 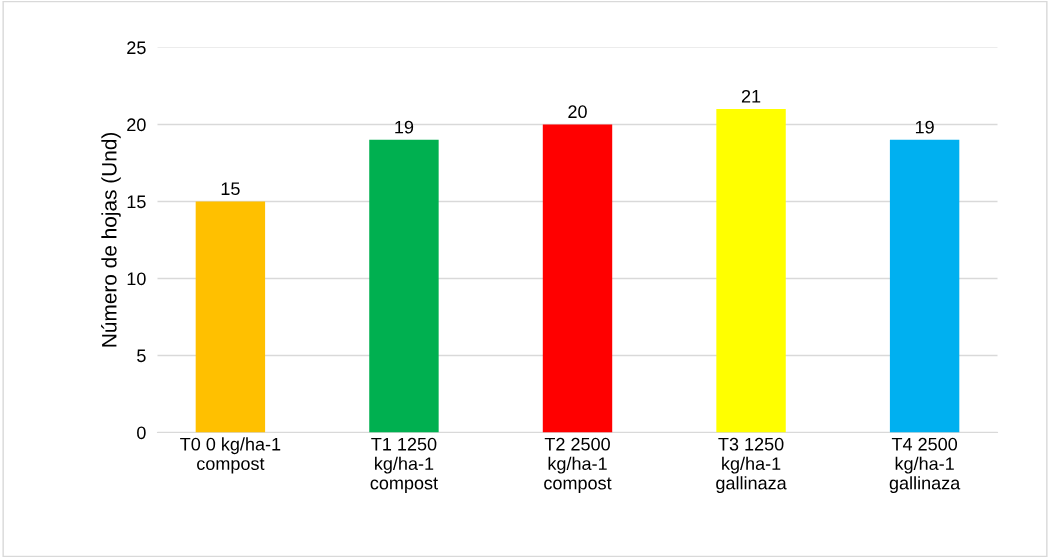 What do you see at coordinates (751, 96) in the screenshot?
I see `data-label: 21` at bounding box center [751, 96].